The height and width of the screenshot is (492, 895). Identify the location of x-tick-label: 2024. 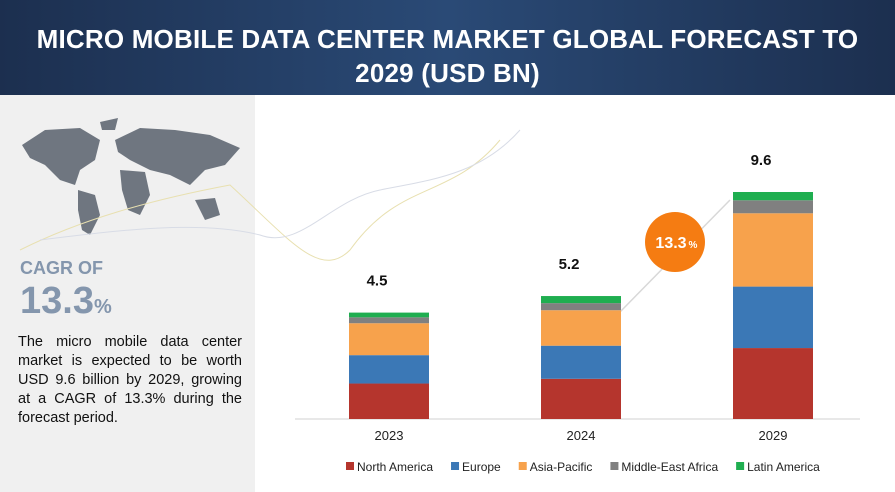
(581, 435).